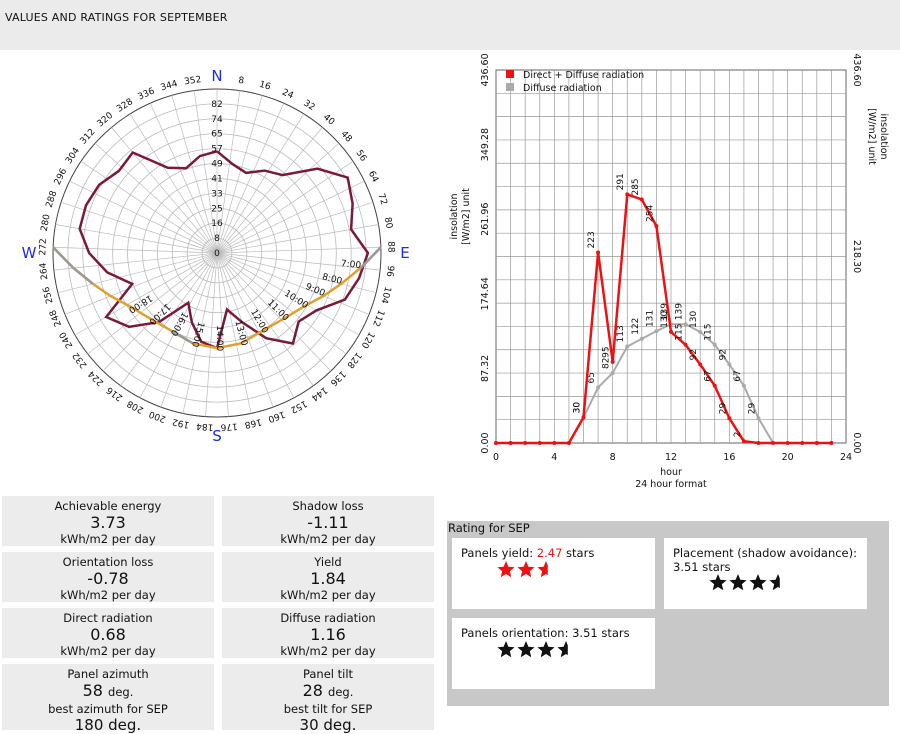  Describe the element at coordinates (856, 69) in the screenshot. I see `right-y-tick-label: 436.60` at that location.